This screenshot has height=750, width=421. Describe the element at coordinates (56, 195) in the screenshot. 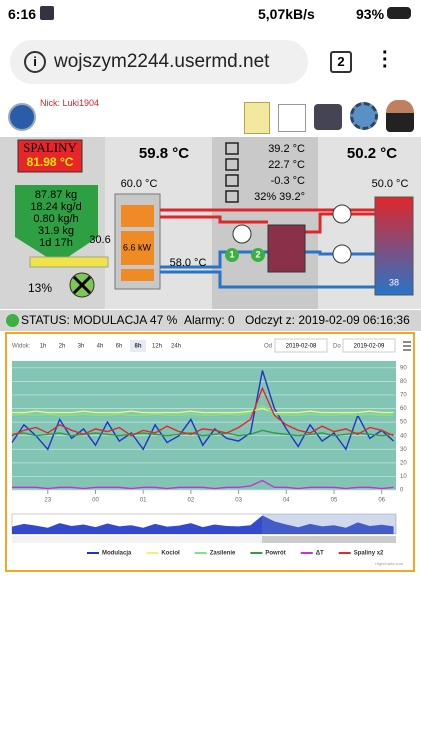

I see `feeder-stat: 87.87 kg` at that location.